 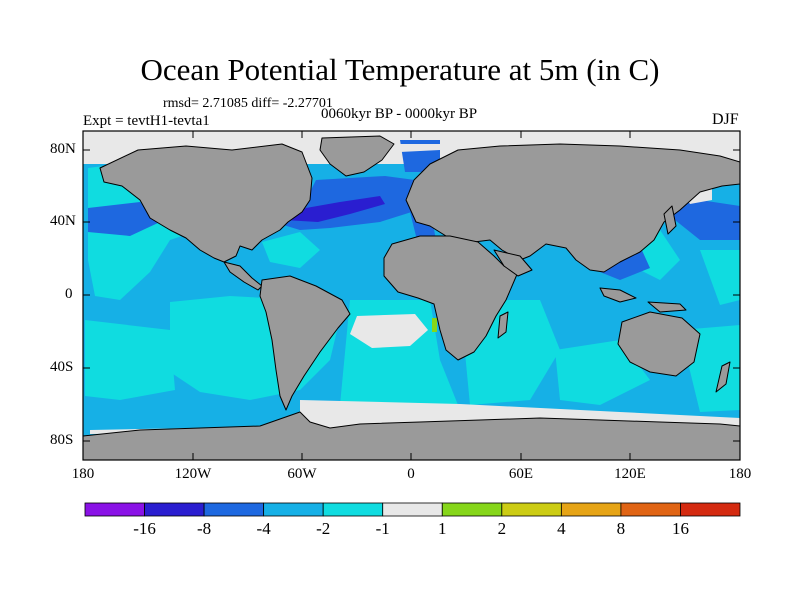 I want to click on colorbar-label: -2, so click(x=323, y=528).